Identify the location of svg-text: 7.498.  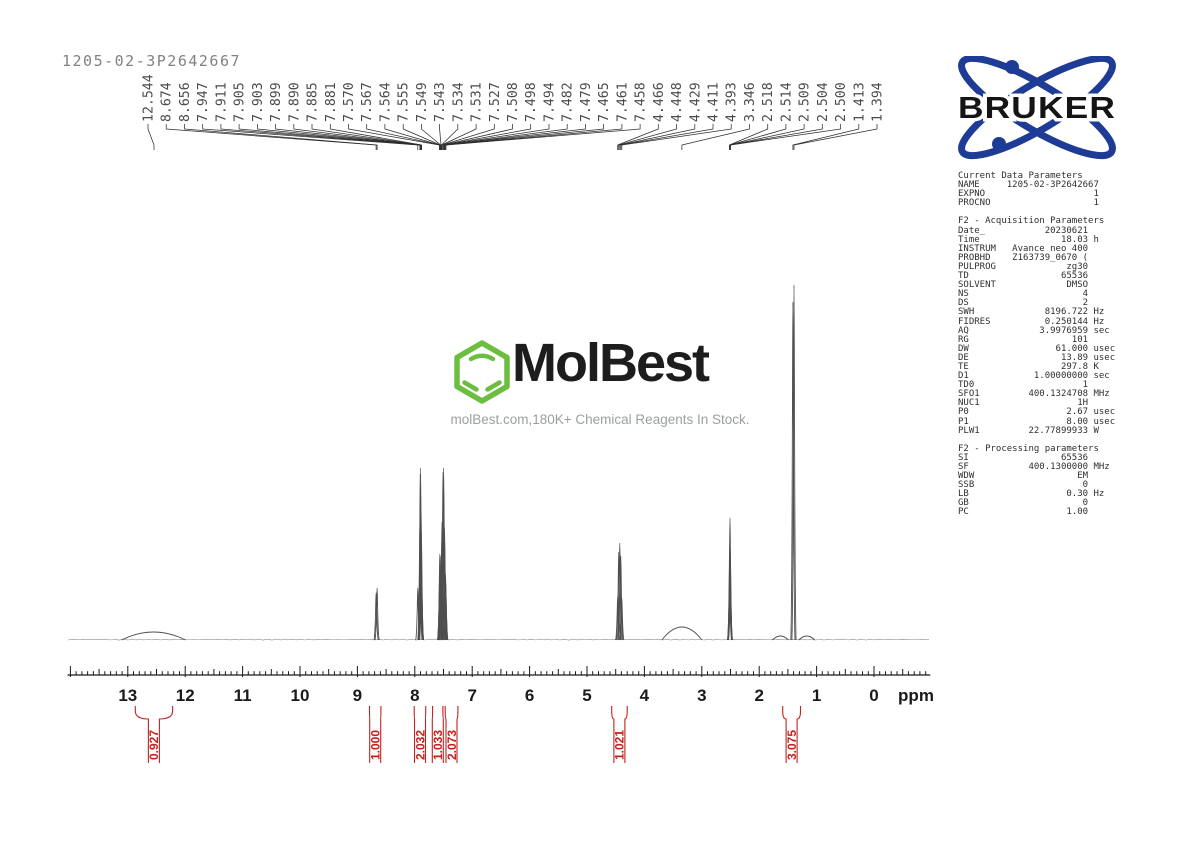
(531, 102).